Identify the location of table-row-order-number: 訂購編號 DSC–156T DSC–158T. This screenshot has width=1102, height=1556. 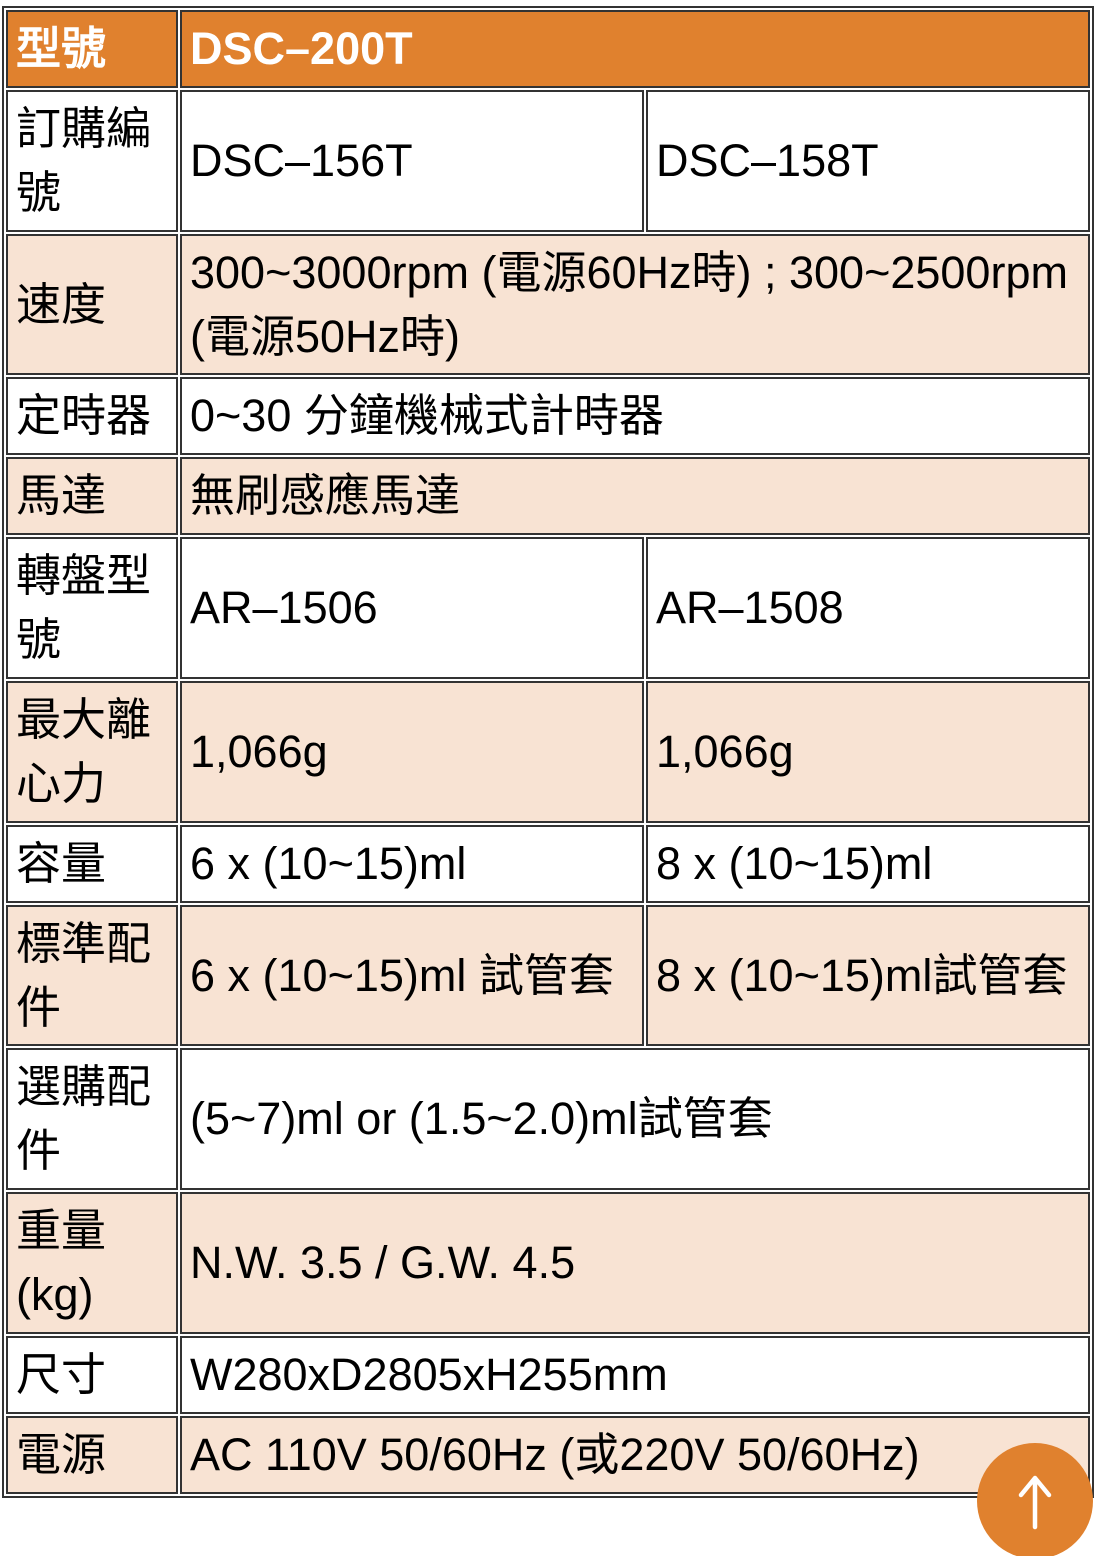
(548, 160).